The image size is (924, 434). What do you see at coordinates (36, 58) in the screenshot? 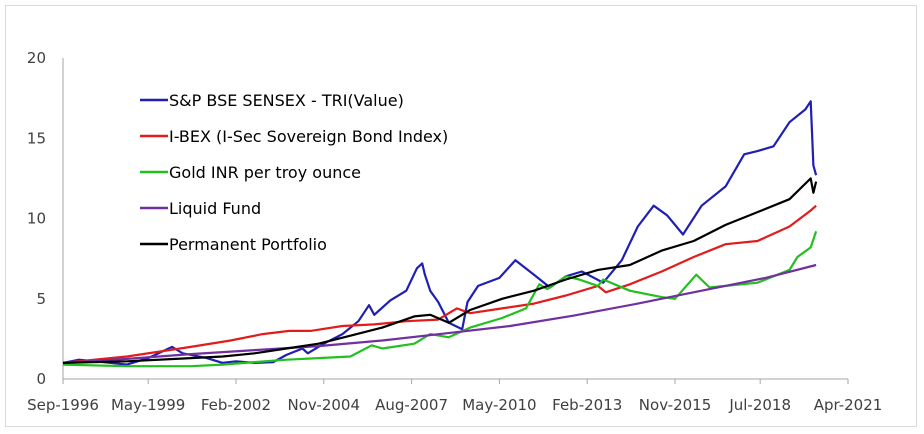
I see `y-tick-label: 20` at bounding box center [36, 58].